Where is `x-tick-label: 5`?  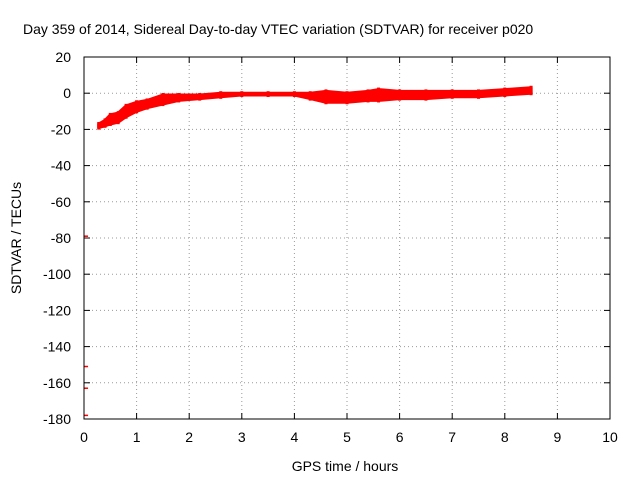
x-tick-label: 5 is located at coordinates (347, 437).